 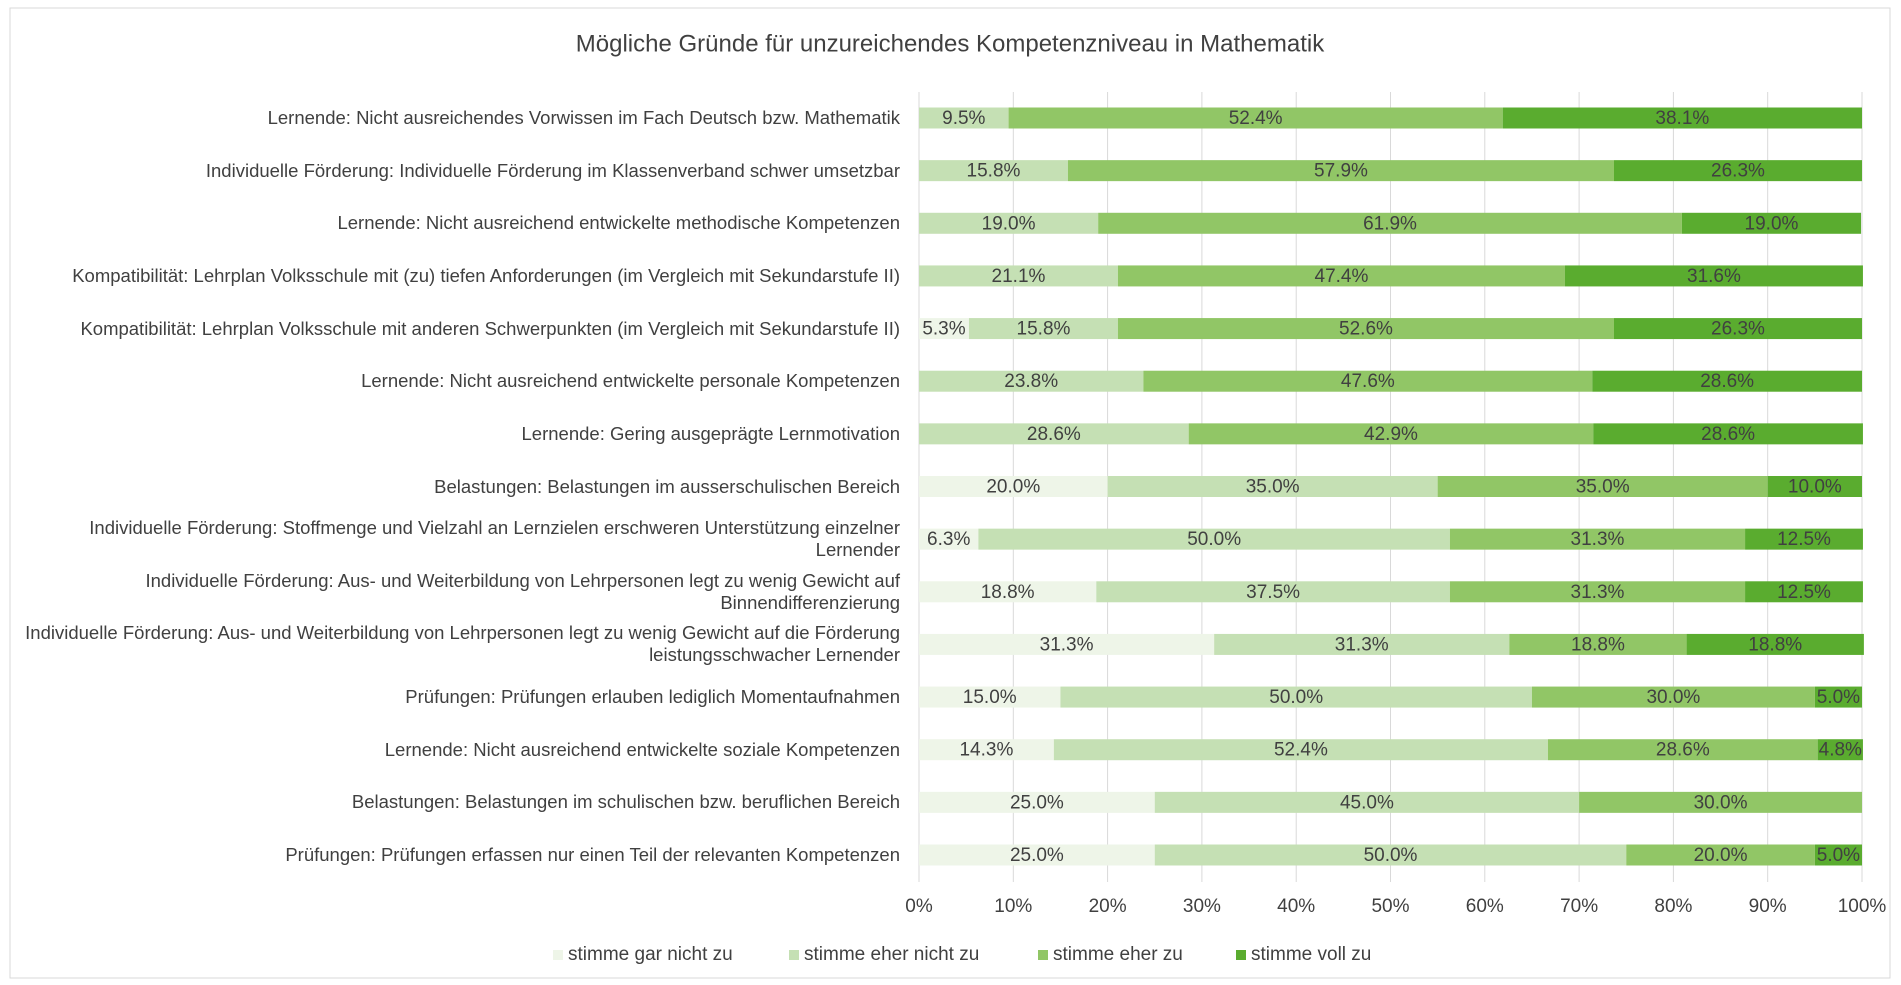 What do you see at coordinates (1485, 906) in the screenshot?
I see `x-tick-label: 60%` at bounding box center [1485, 906].